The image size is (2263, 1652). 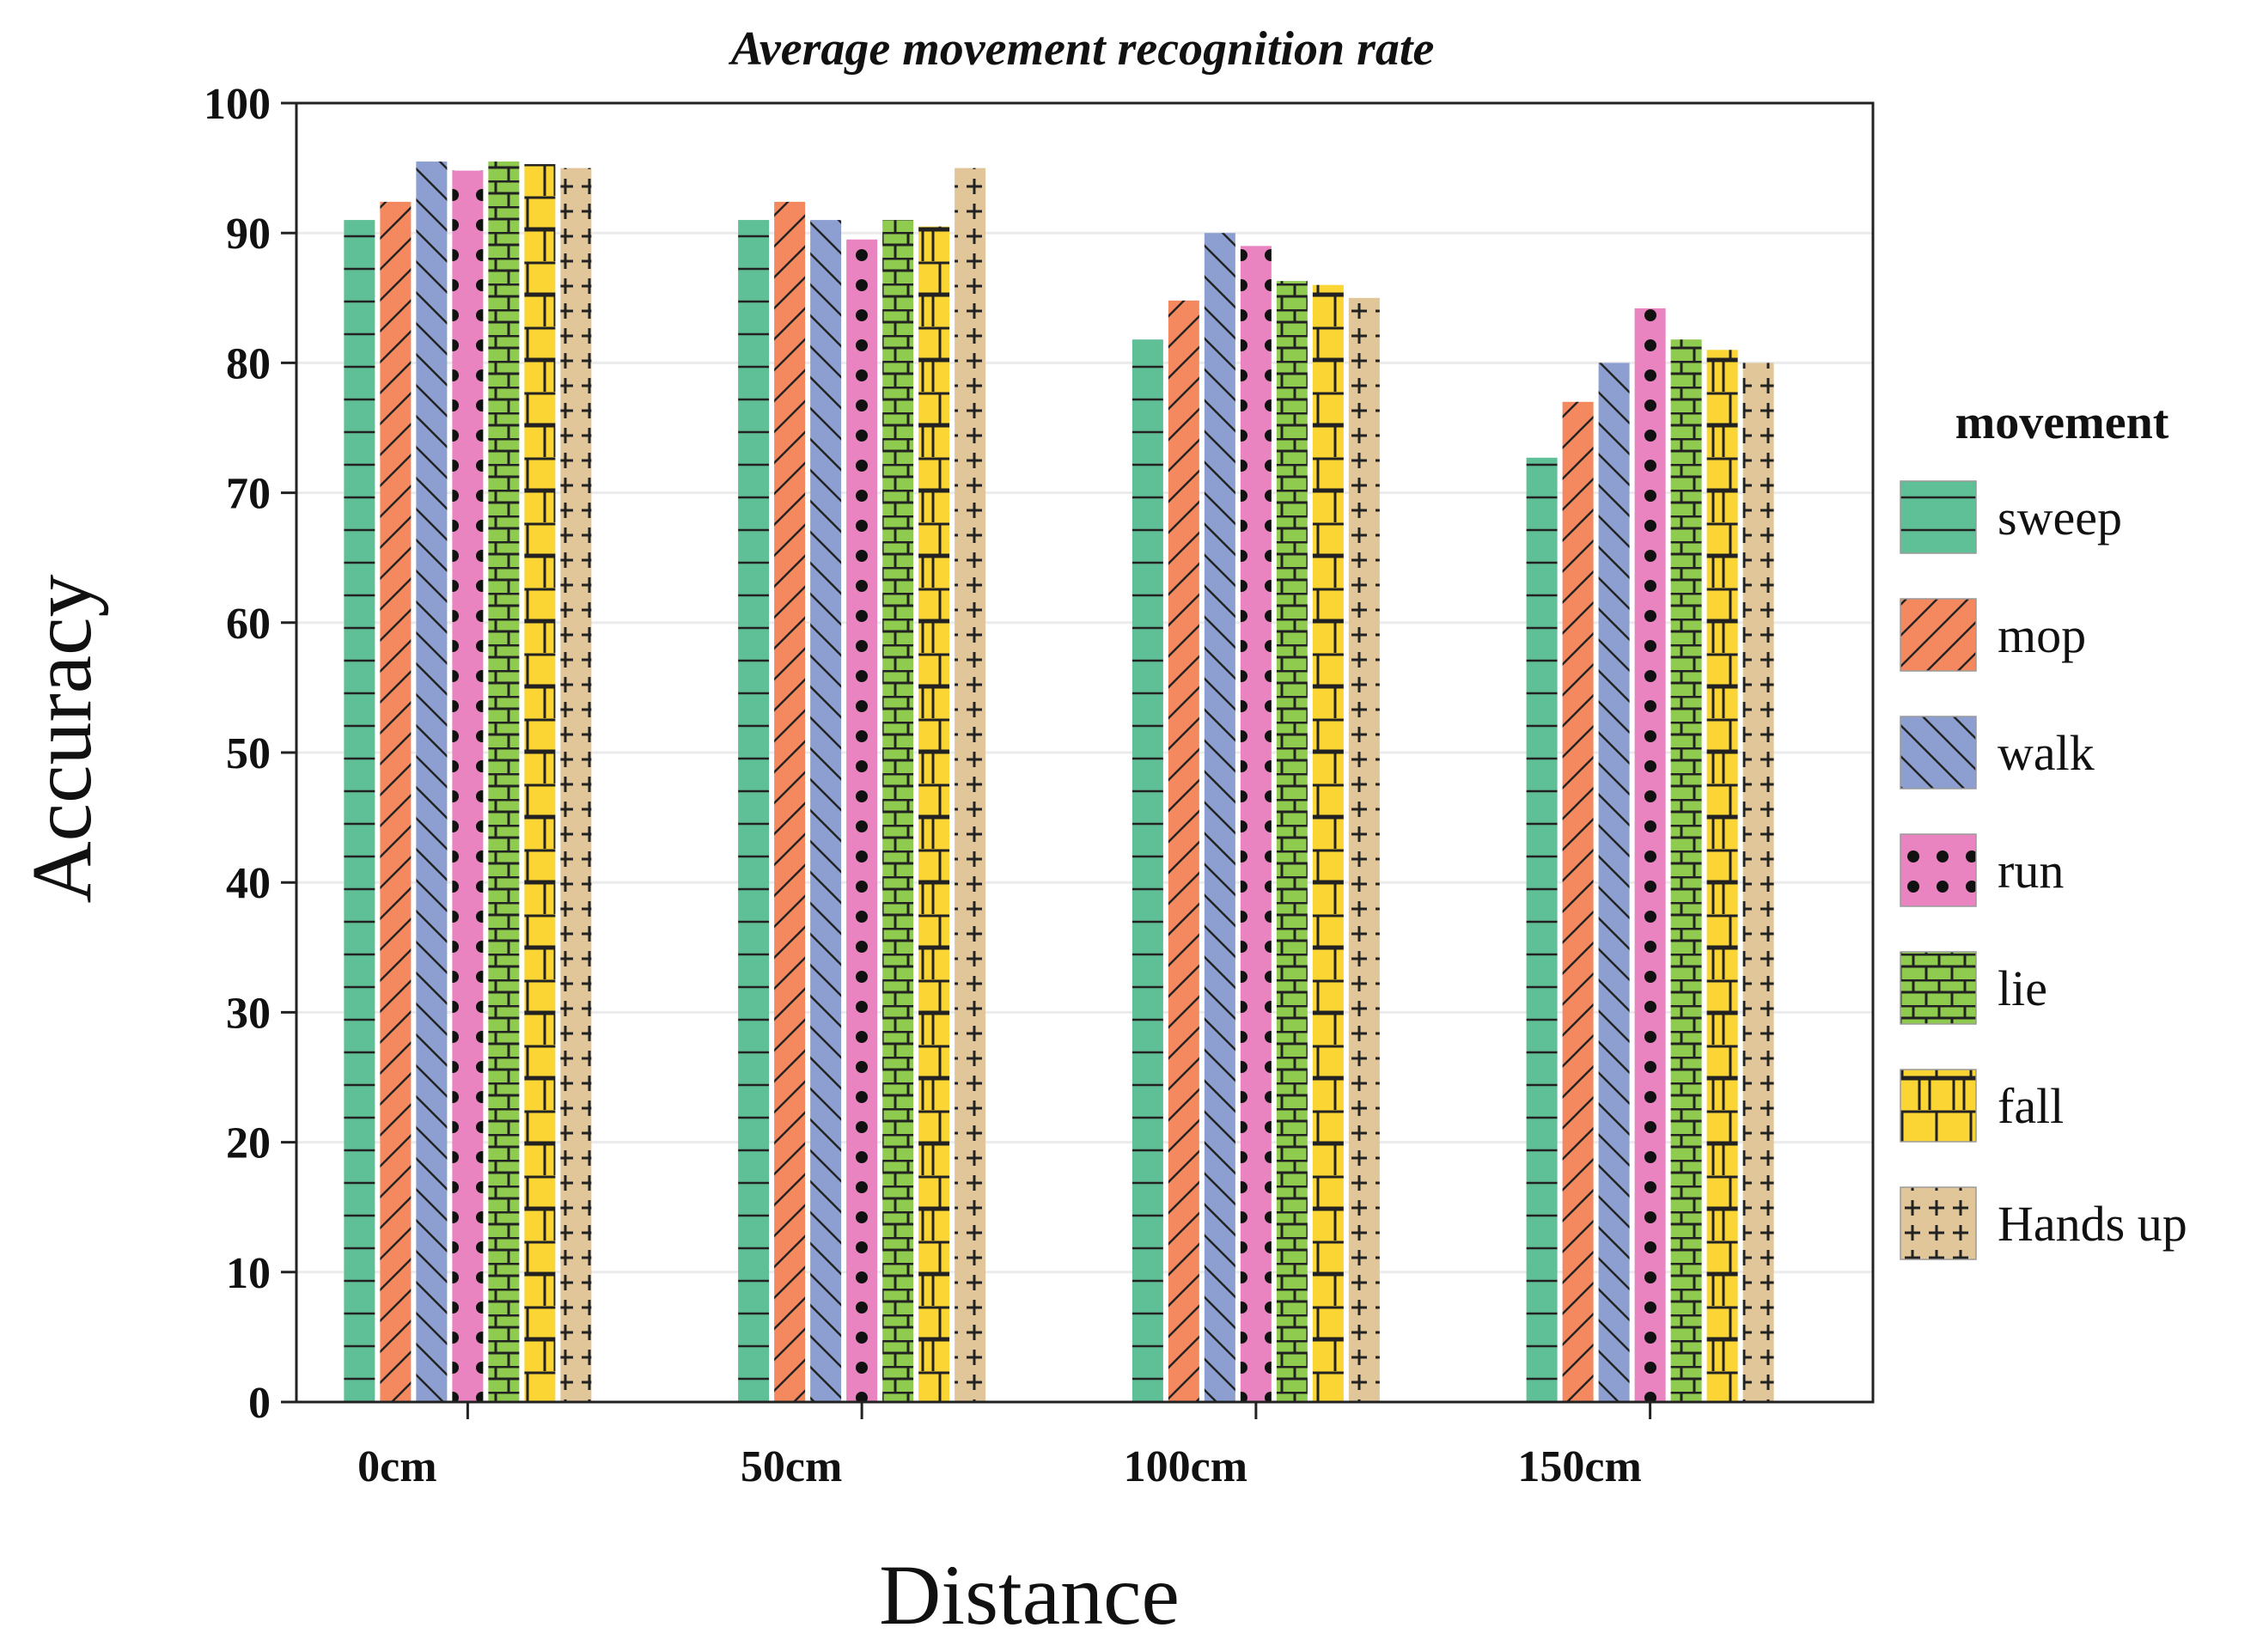 What do you see at coordinates (1758, 883) in the screenshot?
I see `bar-hands-up-150cm` at bounding box center [1758, 883].